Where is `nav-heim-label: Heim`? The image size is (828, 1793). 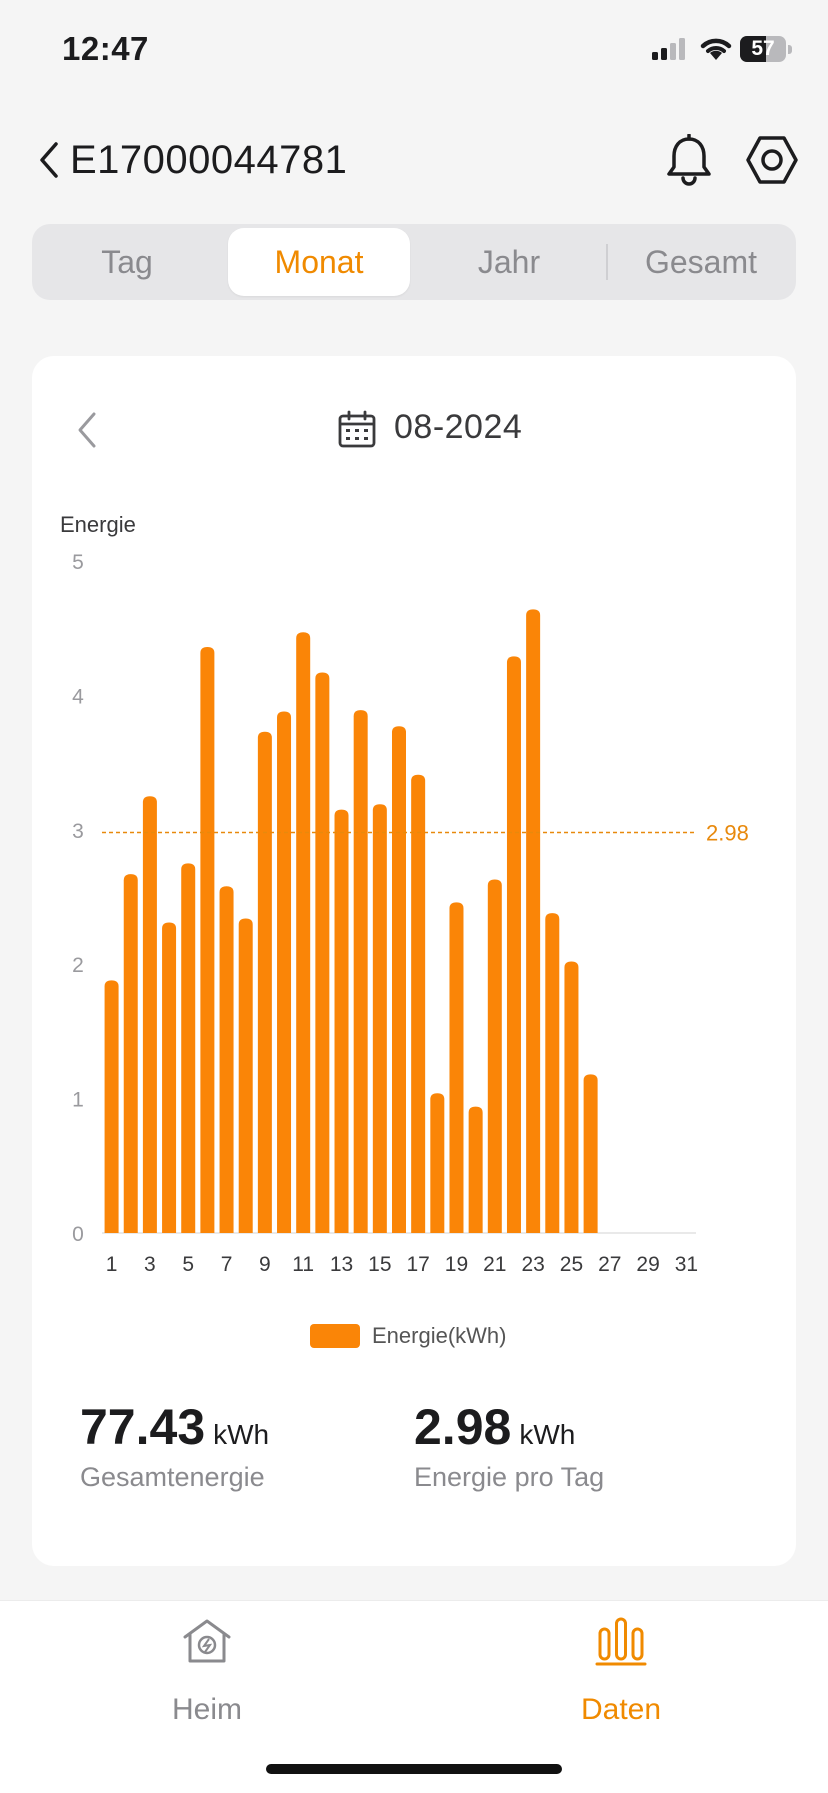
nav-heim-label: Heim is located at coordinates (206, 1709).